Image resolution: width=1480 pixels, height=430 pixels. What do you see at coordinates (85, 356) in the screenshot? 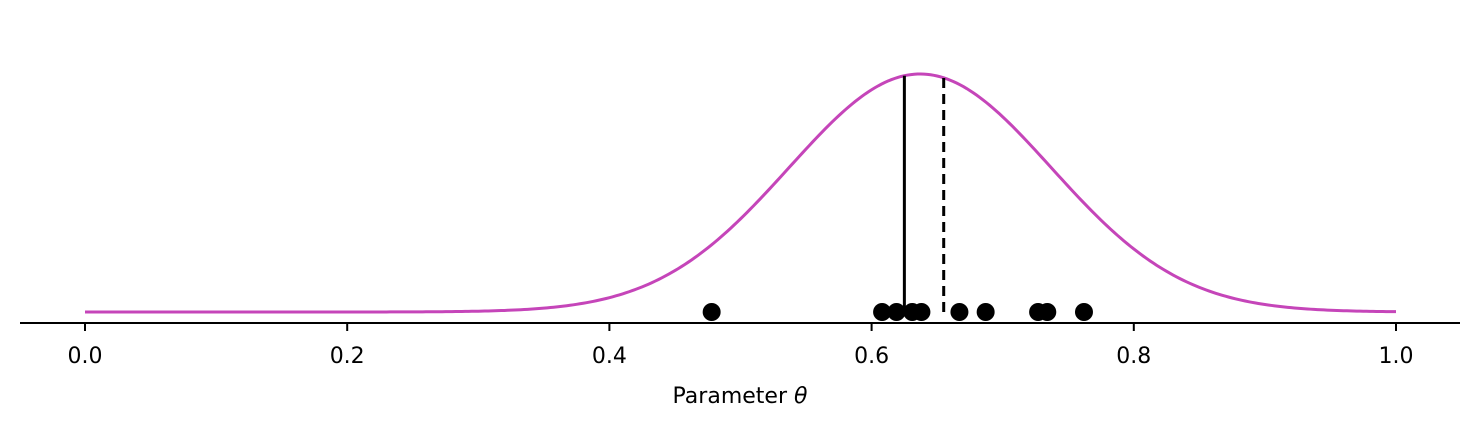
I see `x-tick-label: 0.0` at bounding box center [85, 356].